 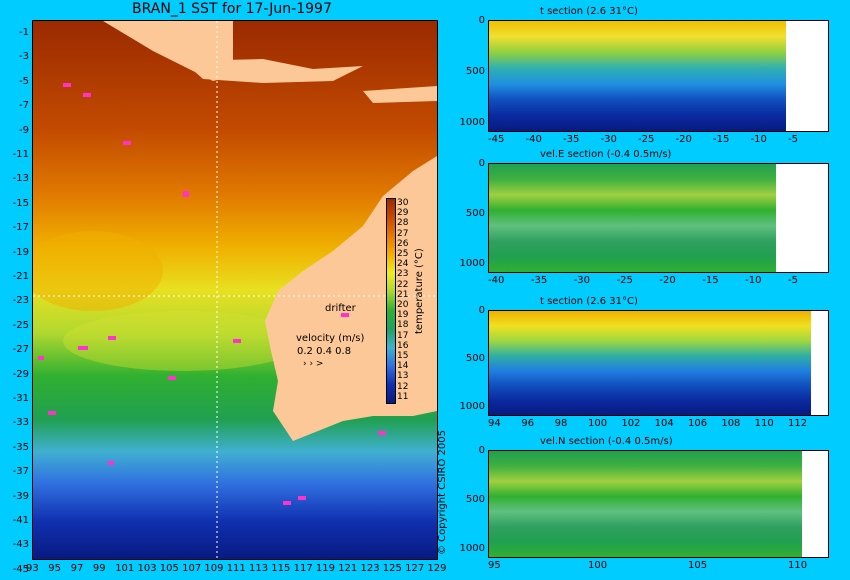 I want to click on colorbar-tick-label: 14, so click(x=403, y=366).